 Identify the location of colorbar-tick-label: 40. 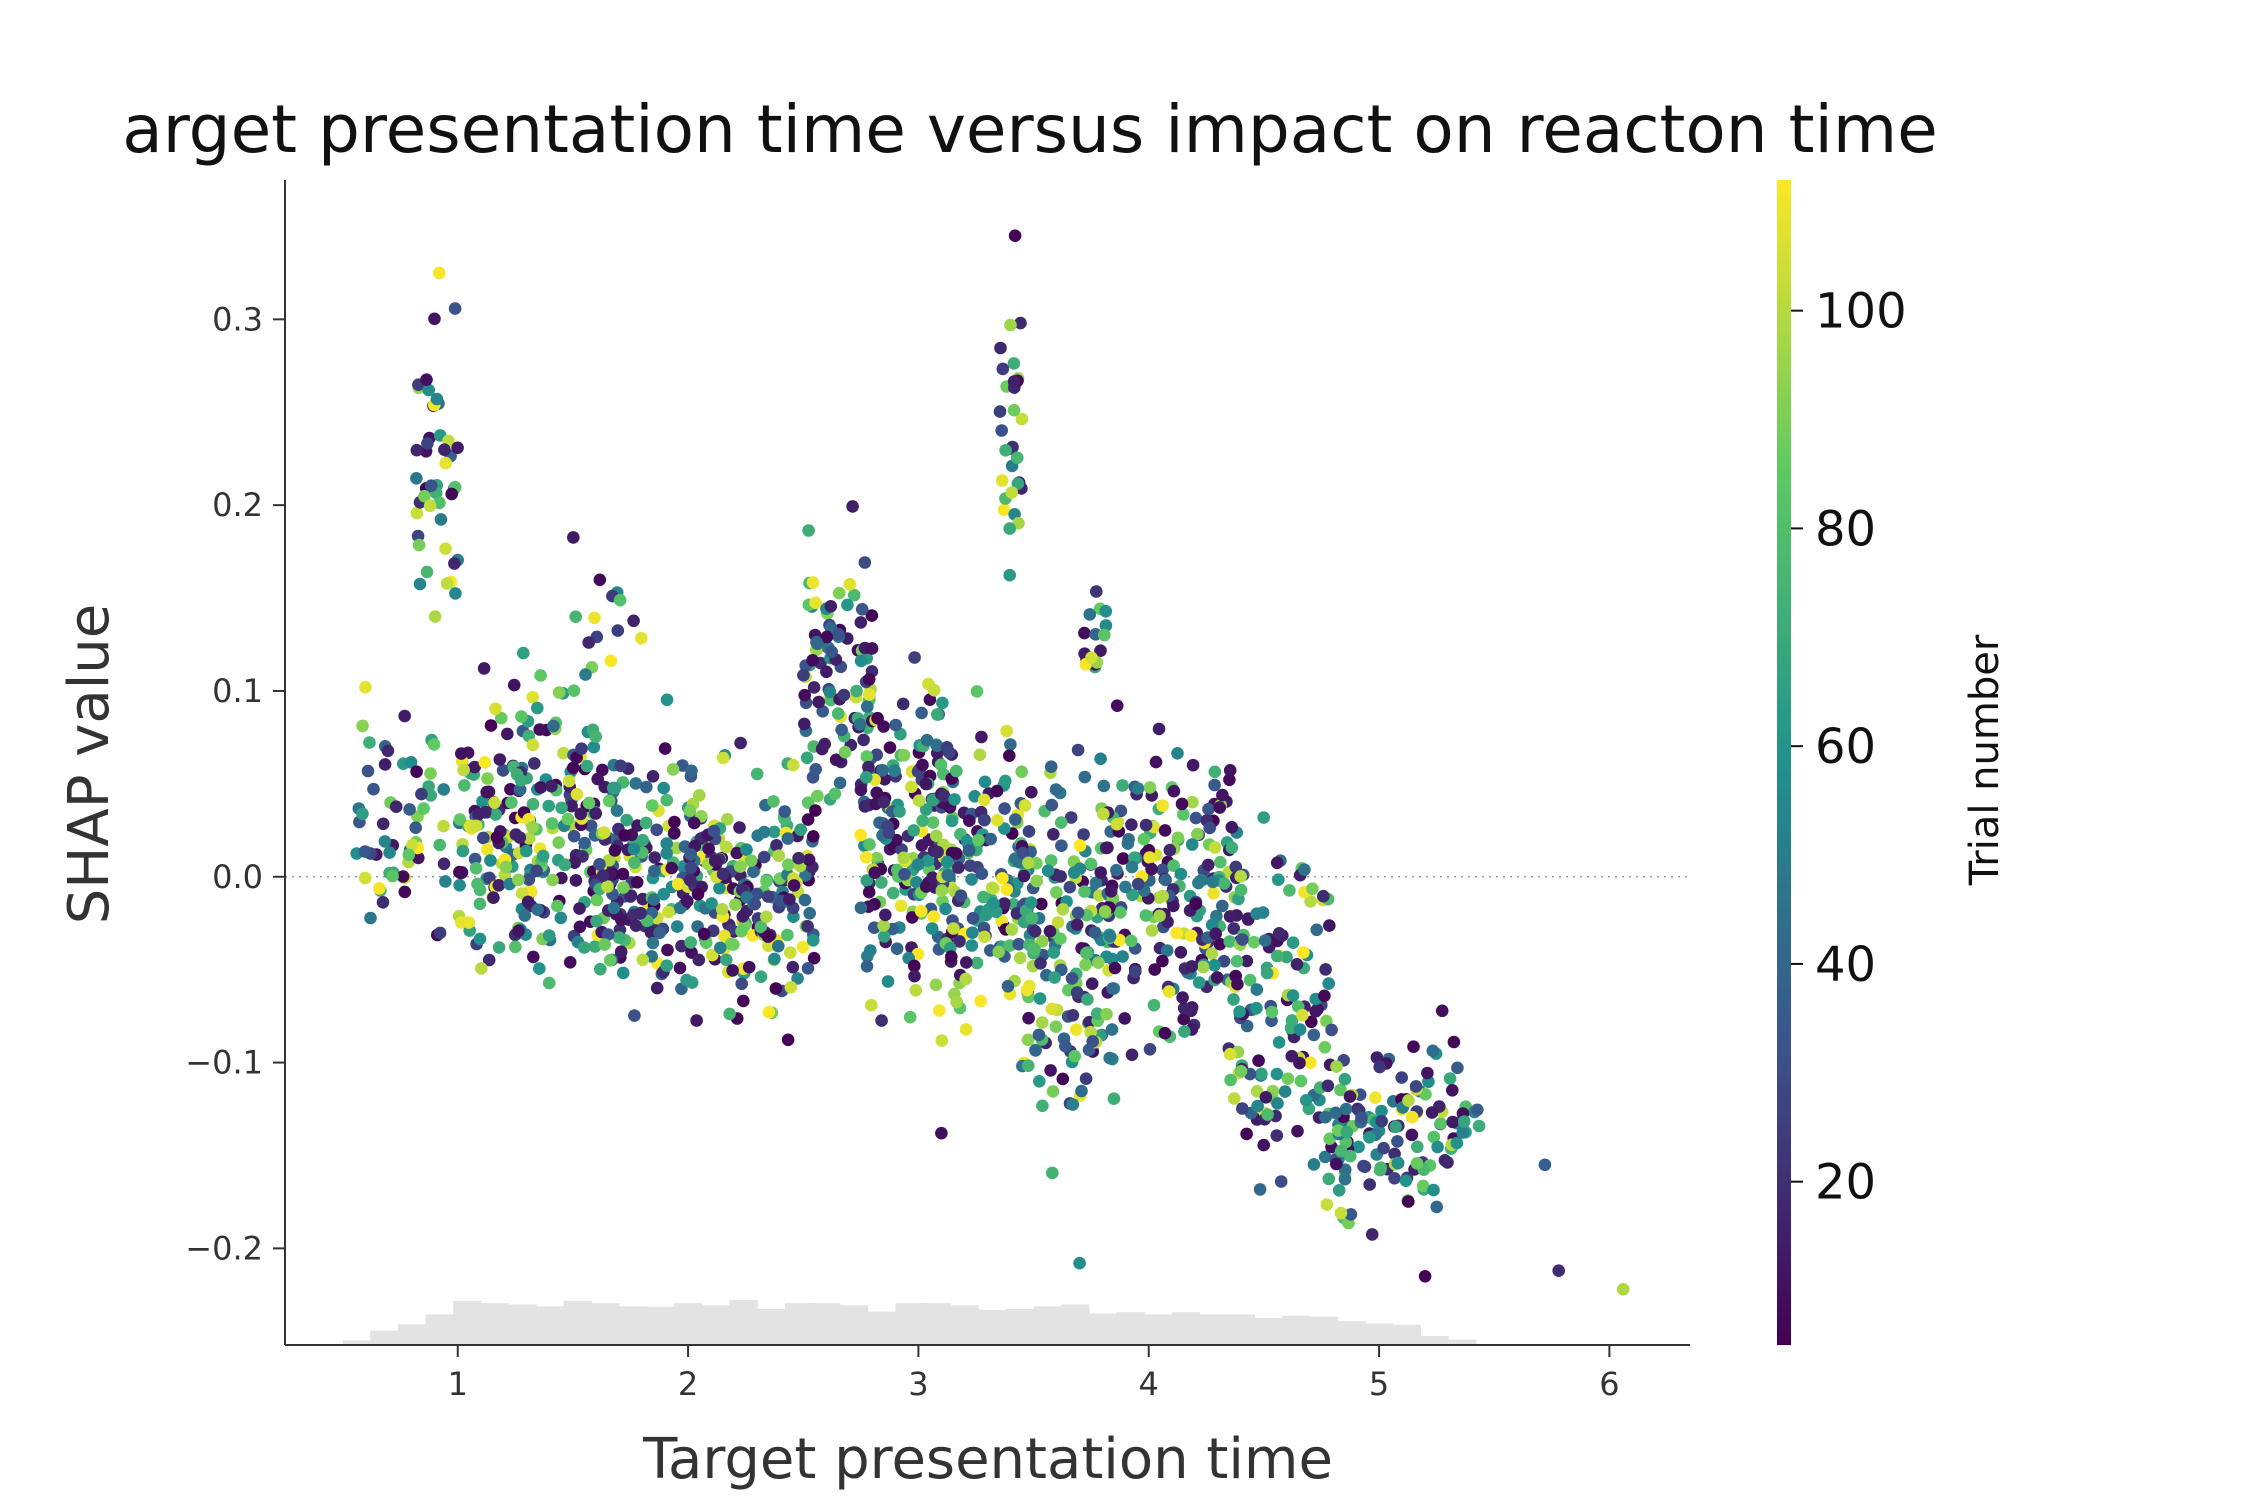
(1845, 965).